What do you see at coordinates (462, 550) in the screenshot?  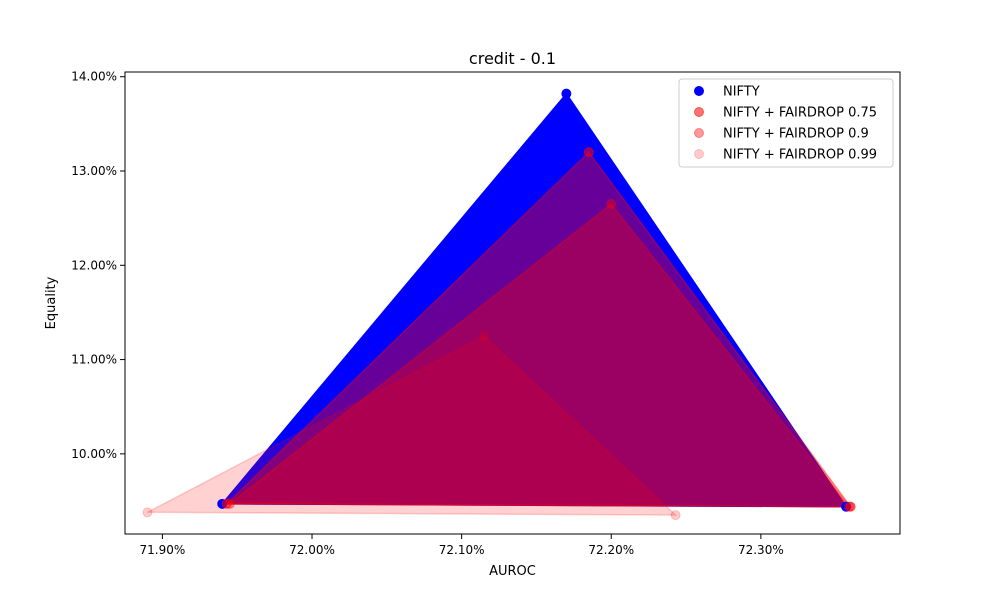 I see `x-tick-label: 72.10%` at bounding box center [462, 550].